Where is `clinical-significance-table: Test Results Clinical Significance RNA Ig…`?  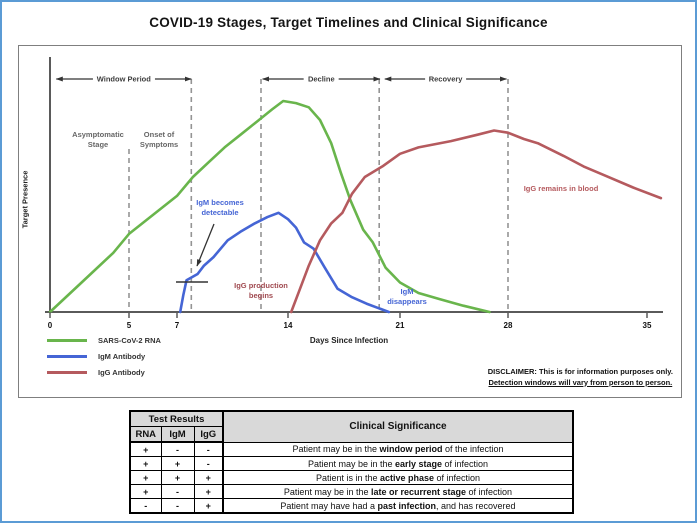 clinical-significance-table: Test Results Clinical Significance RNA Ig… is located at coordinates (351, 462).